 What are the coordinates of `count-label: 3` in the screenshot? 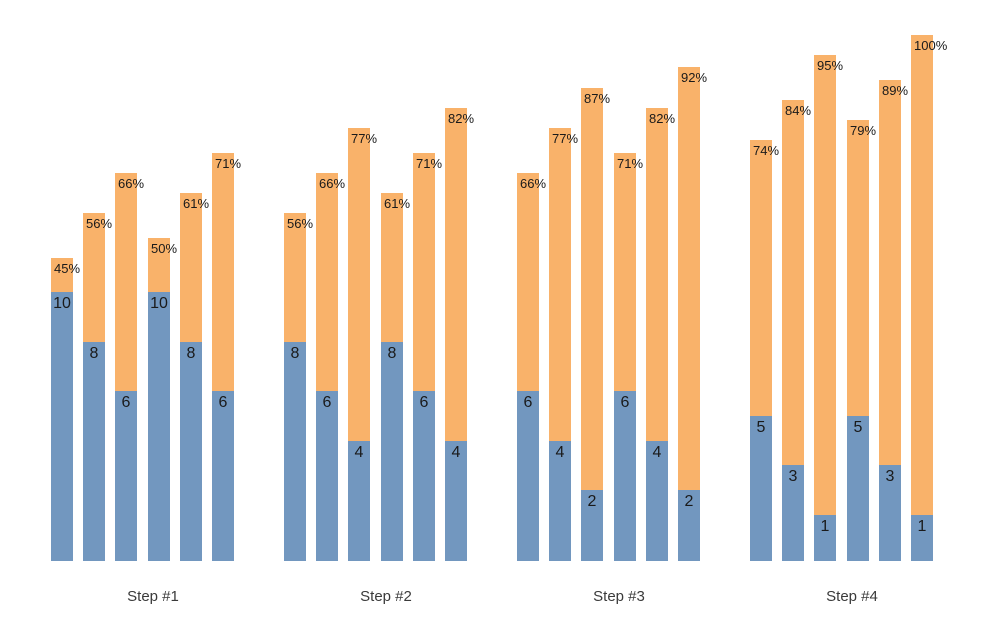 It's located at (890, 476).